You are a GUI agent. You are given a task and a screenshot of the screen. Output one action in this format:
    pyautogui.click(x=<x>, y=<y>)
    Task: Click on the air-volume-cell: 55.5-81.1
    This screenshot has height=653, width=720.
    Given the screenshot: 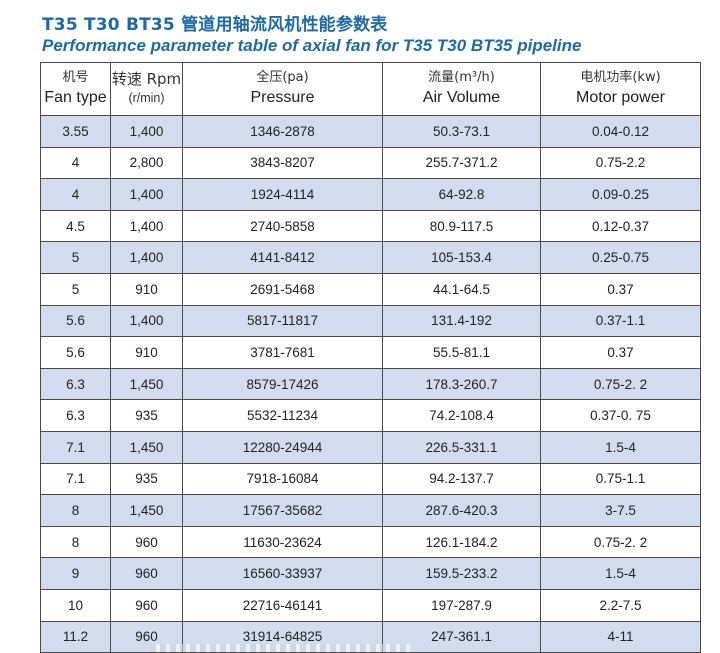 What is the action you would take?
    pyautogui.click(x=461, y=352)
    